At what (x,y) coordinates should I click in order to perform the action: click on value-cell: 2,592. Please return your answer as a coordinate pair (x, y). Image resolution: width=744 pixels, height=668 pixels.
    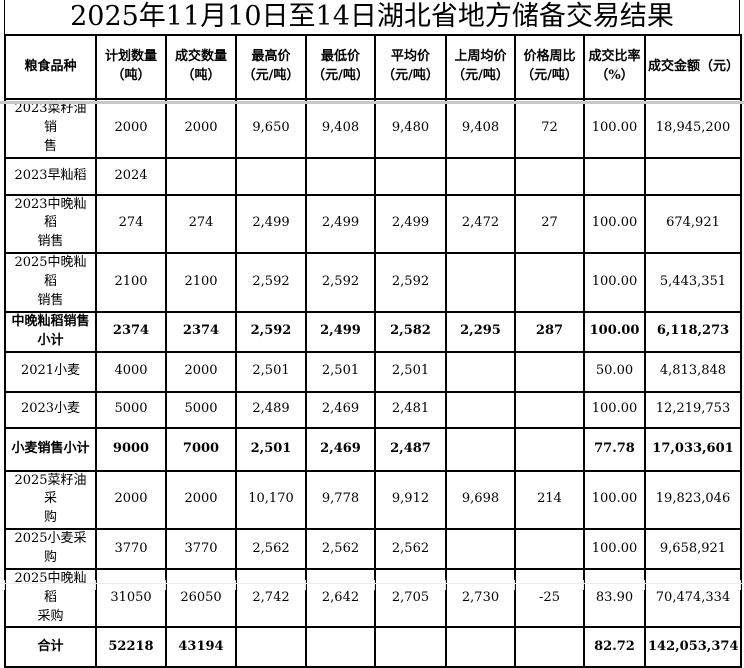
    Looking at the image, I should click on (410, 282).